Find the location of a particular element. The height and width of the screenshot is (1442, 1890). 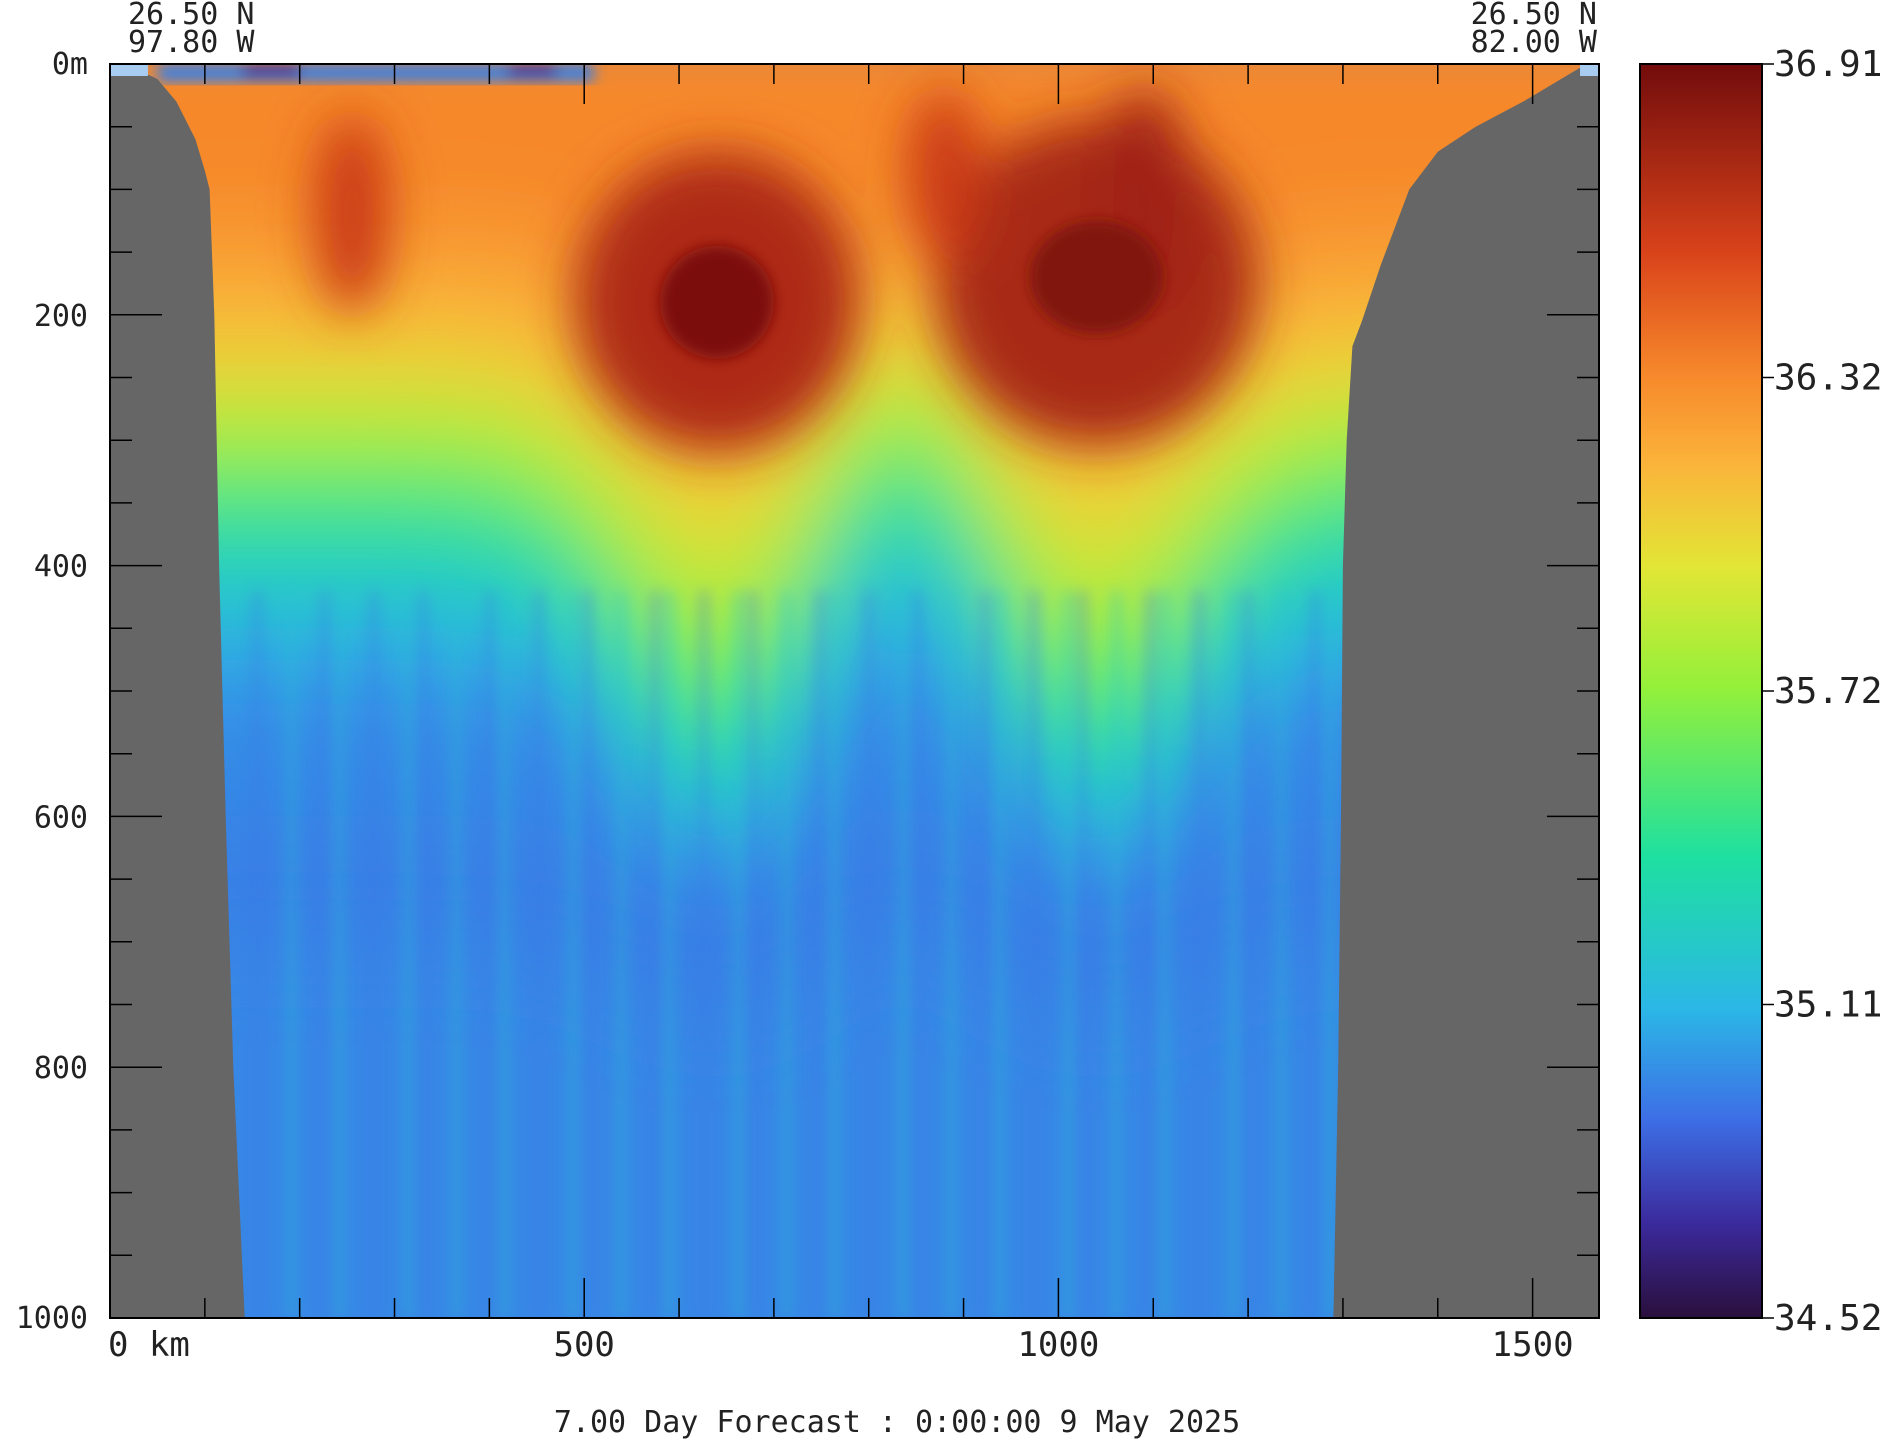

colorbar-tick-label: 35.72 is located at coordinates (1828, 691).